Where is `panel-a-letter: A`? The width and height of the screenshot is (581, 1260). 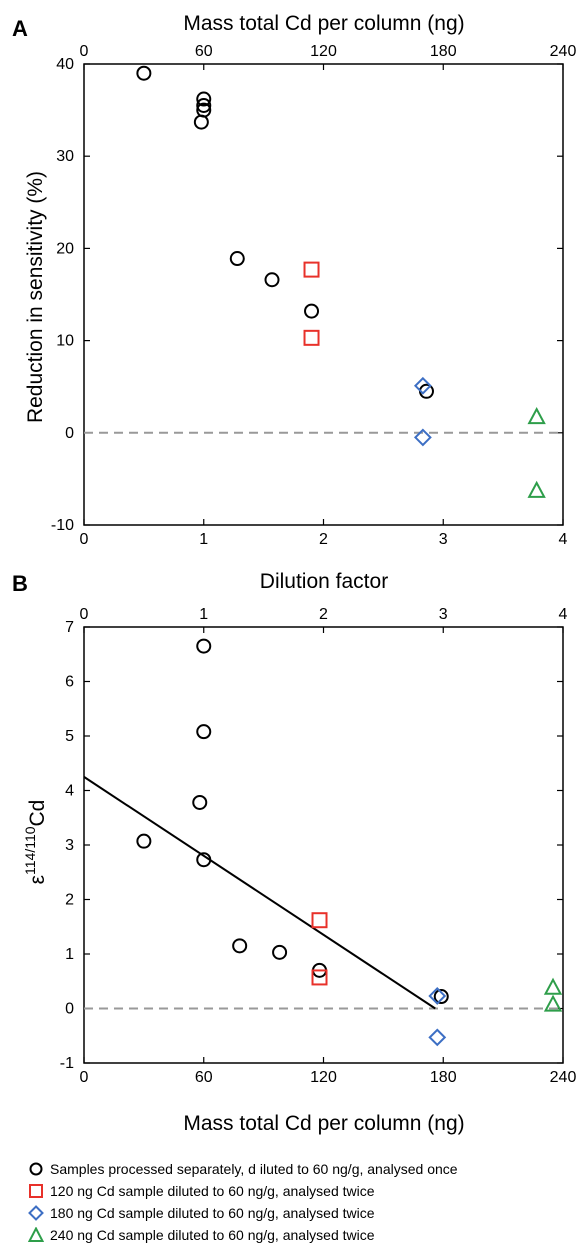 panel-a-letter: A is located at coordinates (20, 28).